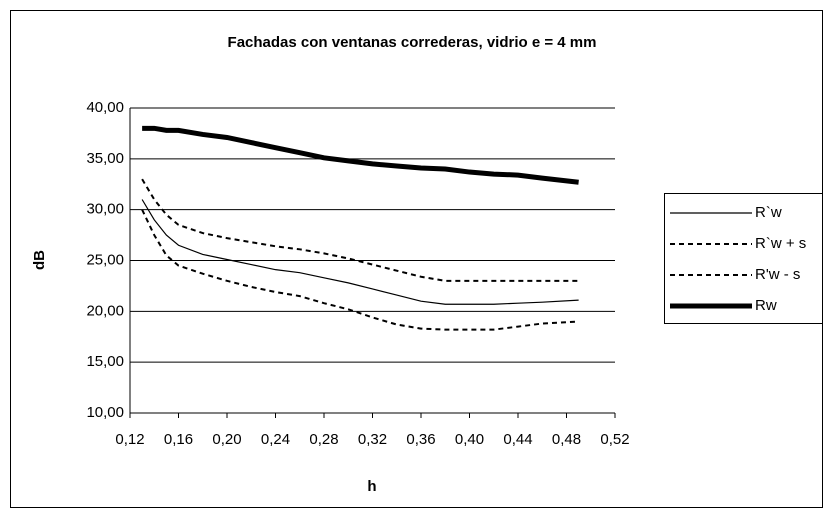 The width and height of the screenshot is (834, 513). What do you see at coordinates (780, 243) in the screenshot?
I see `legend-label: R`w + s` at bounding box center [780, 243].